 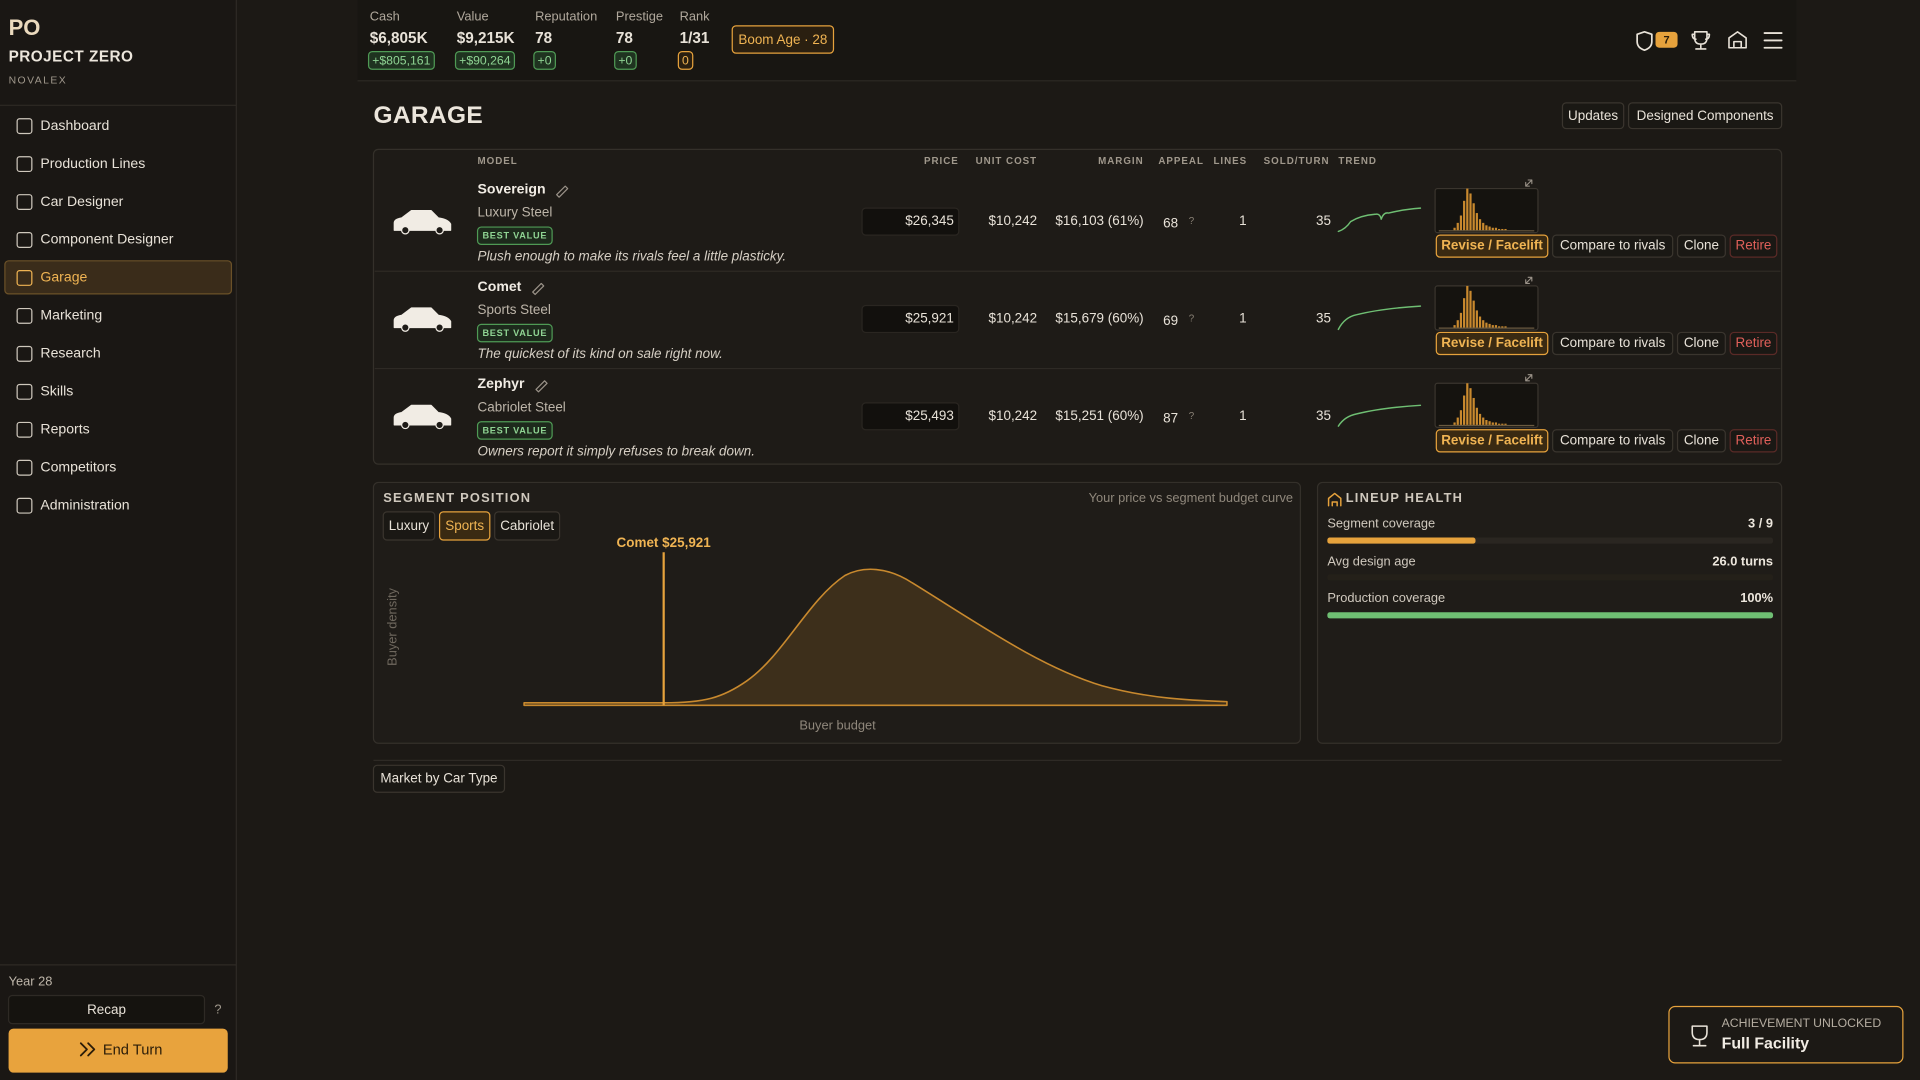 I want to click on nav-item: Research, so click(x=70, y=353).